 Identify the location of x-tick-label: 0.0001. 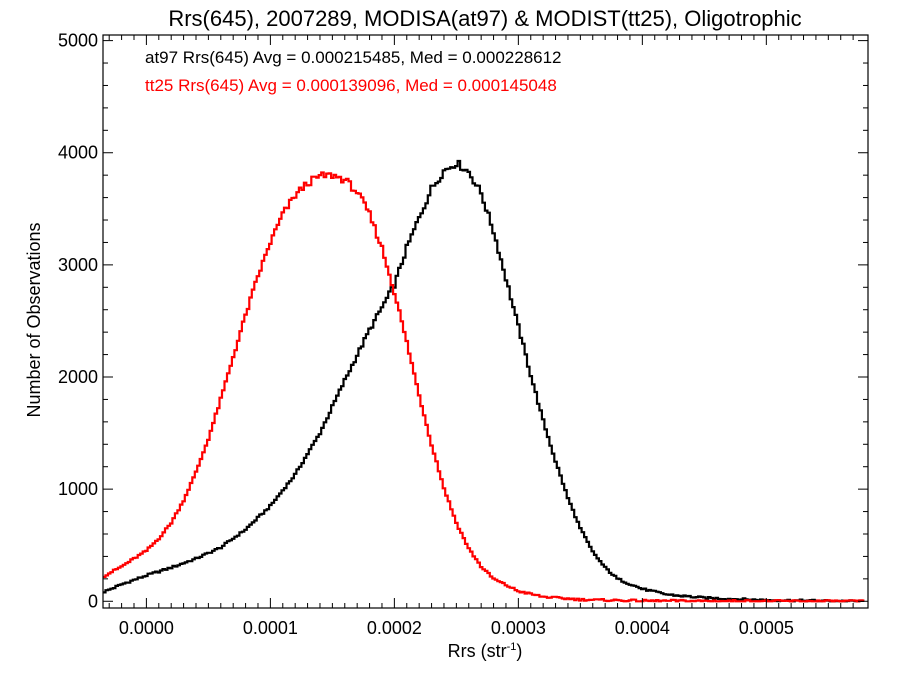
(270, 628).